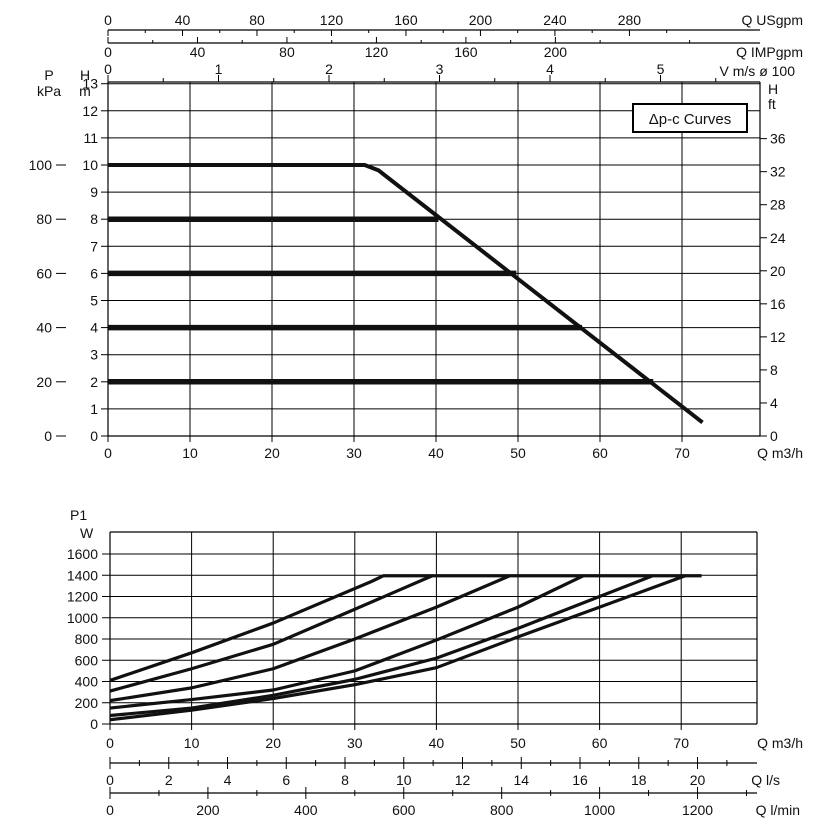 This screenshot has height=840, width=840. Describe the element at coordinates (87, 639) in the screenshot. I see `p1-axis-tick-label: 800` at that location.